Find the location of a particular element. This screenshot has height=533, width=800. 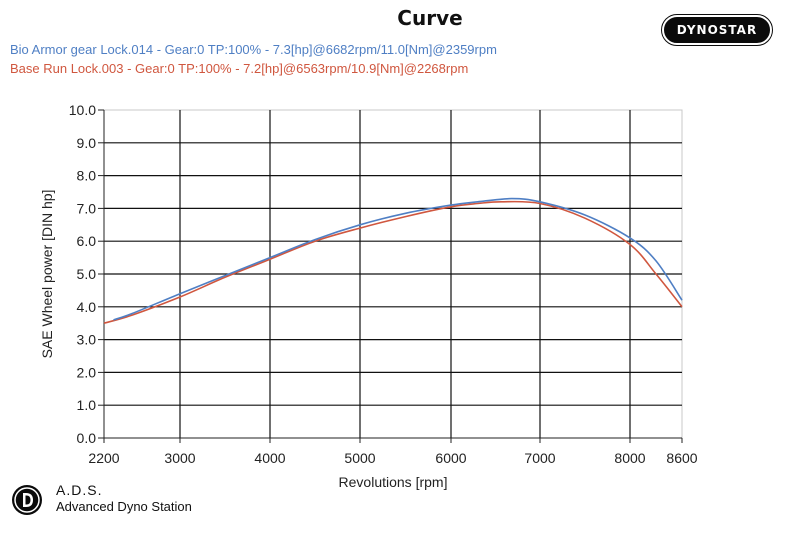

x-tick-label: 2200 is located at coordinates (103, 458).